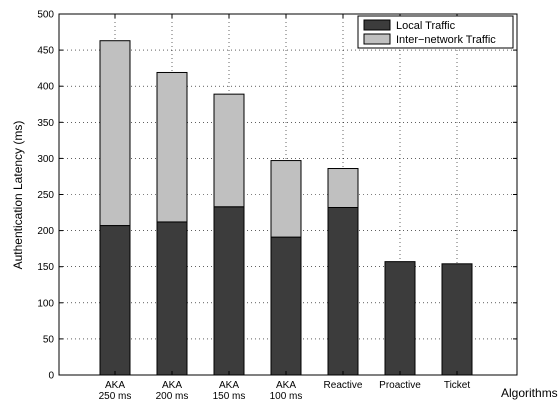 This screenshot has height=401, width=559. What do you see at coordinates (45, 87) in the screenshot?
I see `y-tick-label: 400` at bounding box center [45, 87].